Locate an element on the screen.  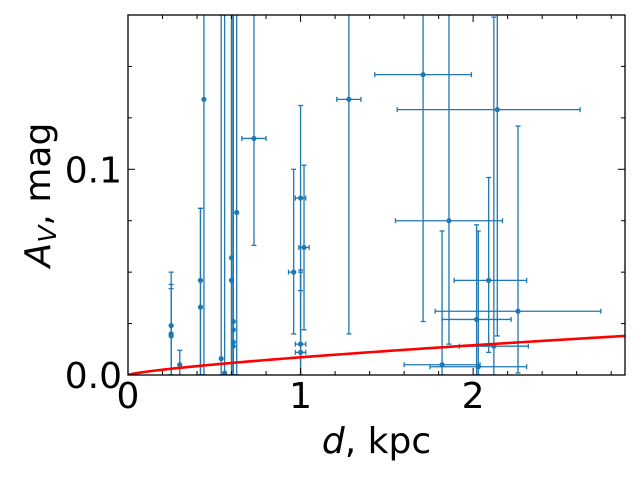
y-tick-label: 0.1 is located at coordinates (93, 170).